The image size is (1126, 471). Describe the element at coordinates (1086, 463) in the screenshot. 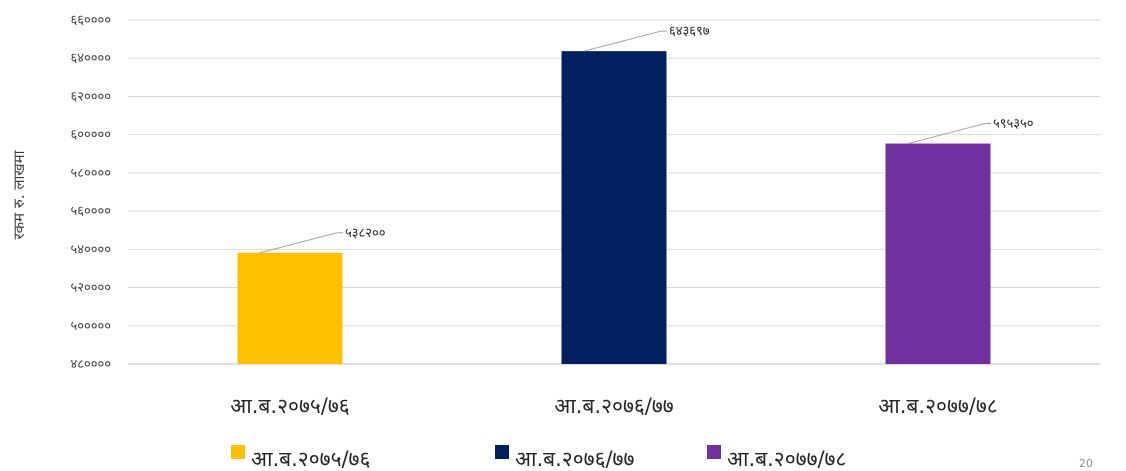

I see `page-number: 20` at that location.